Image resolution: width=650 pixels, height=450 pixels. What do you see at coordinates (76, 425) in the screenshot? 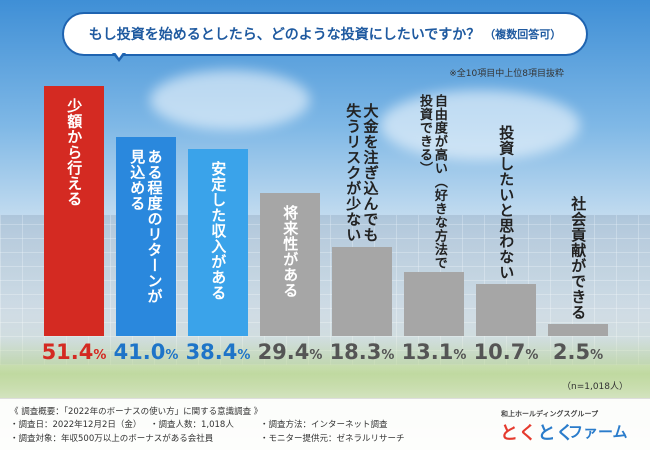
I see `survey-date: ・調査日：2022年12月2日（金）` at bounding box center [76, 425].